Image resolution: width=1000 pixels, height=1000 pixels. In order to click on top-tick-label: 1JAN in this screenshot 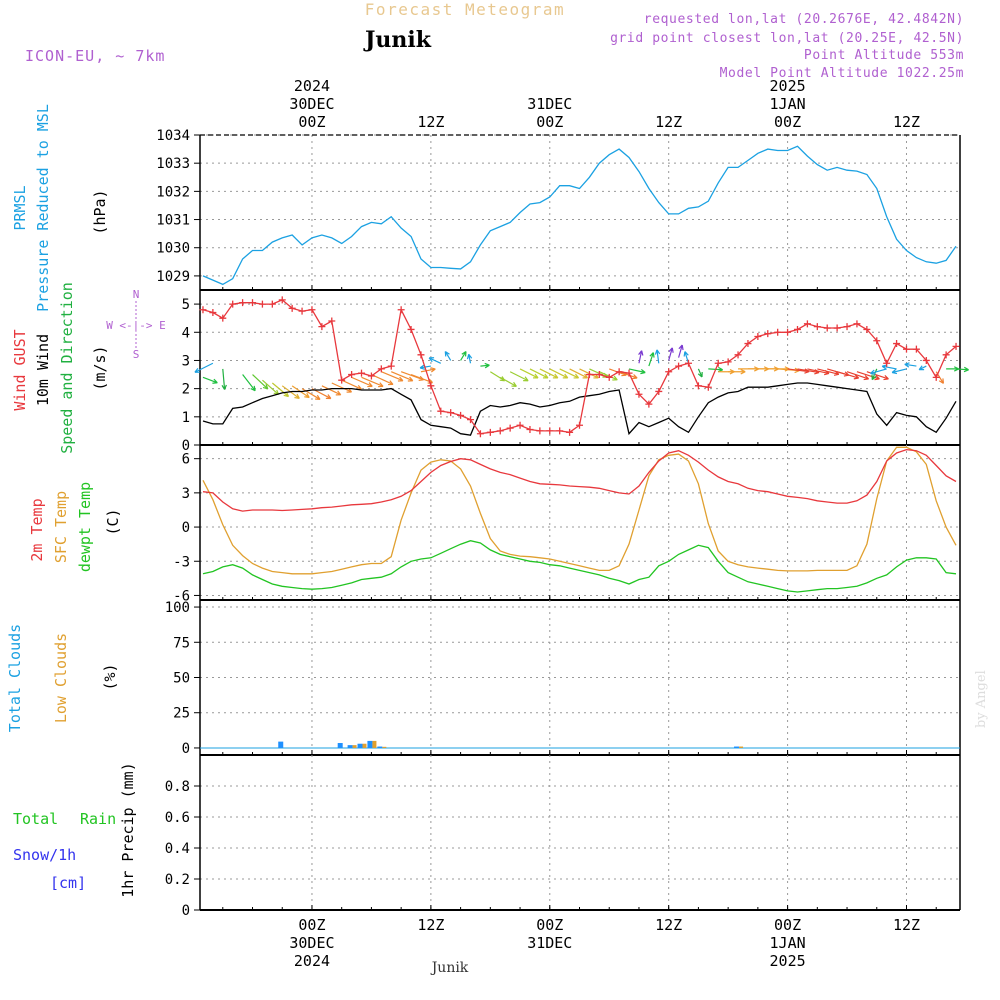, I will do `click(788, 104)`.